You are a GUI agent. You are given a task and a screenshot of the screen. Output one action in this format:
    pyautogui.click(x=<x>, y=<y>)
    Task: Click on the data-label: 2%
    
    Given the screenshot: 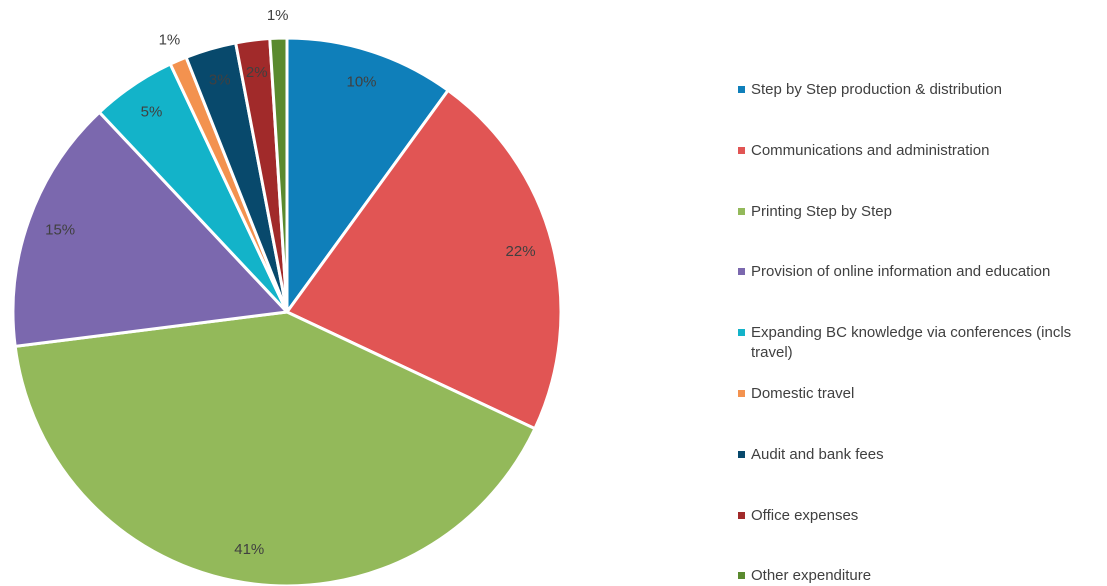 What is the action you would take?
    pyautogui.click(x=257, y=72)
    